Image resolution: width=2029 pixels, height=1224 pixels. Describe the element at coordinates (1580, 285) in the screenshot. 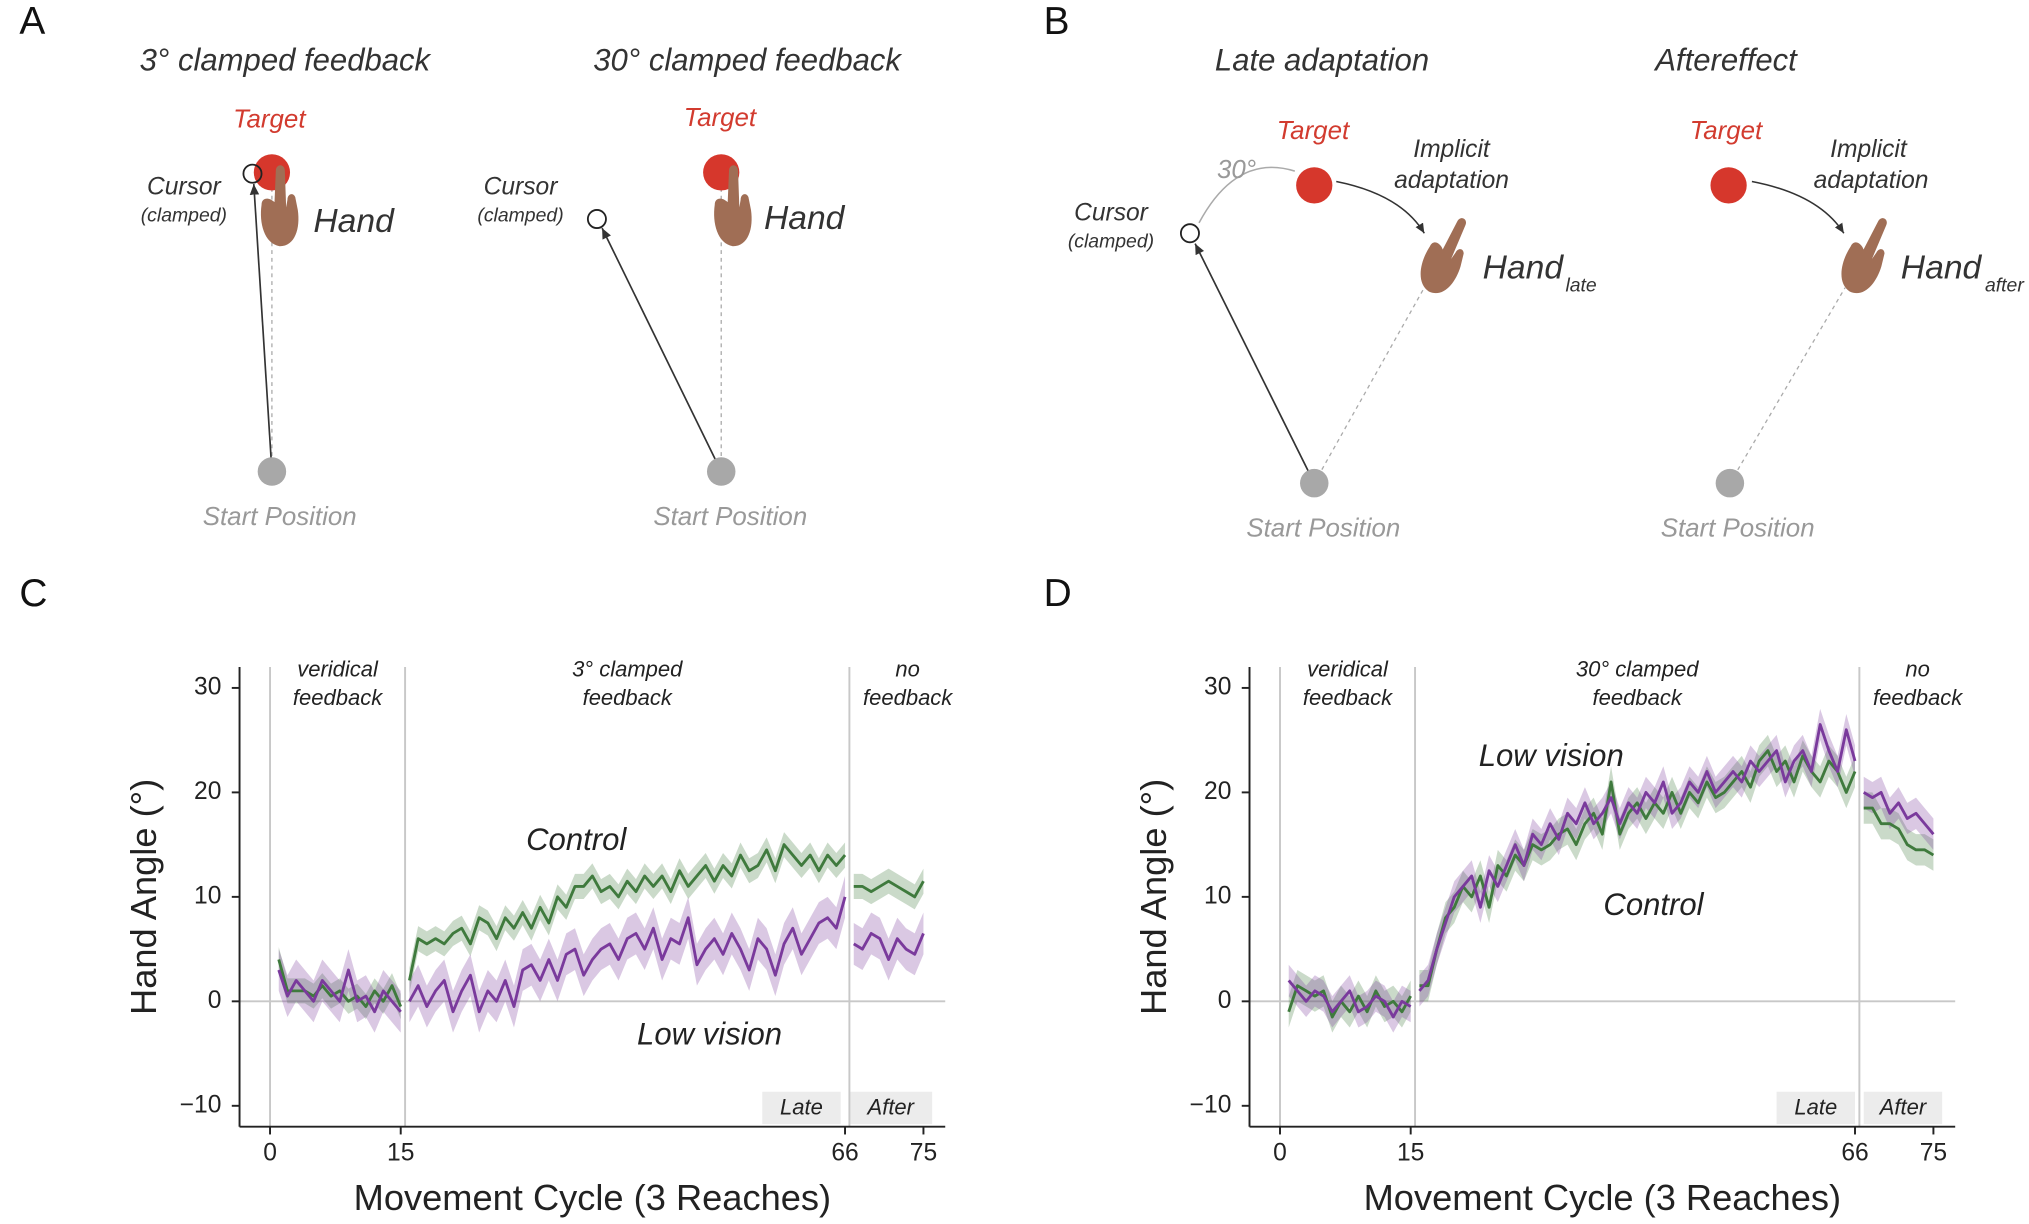

I see `hand-subscript: late` at that location.